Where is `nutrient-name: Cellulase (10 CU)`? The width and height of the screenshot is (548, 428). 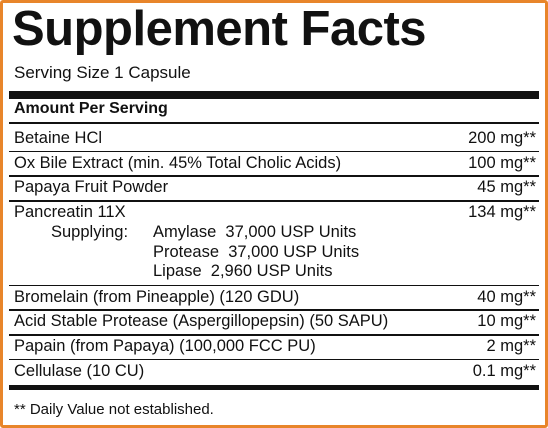 nutrient-name: Cellulase (10 CU) is located at coordinates (79, 370).